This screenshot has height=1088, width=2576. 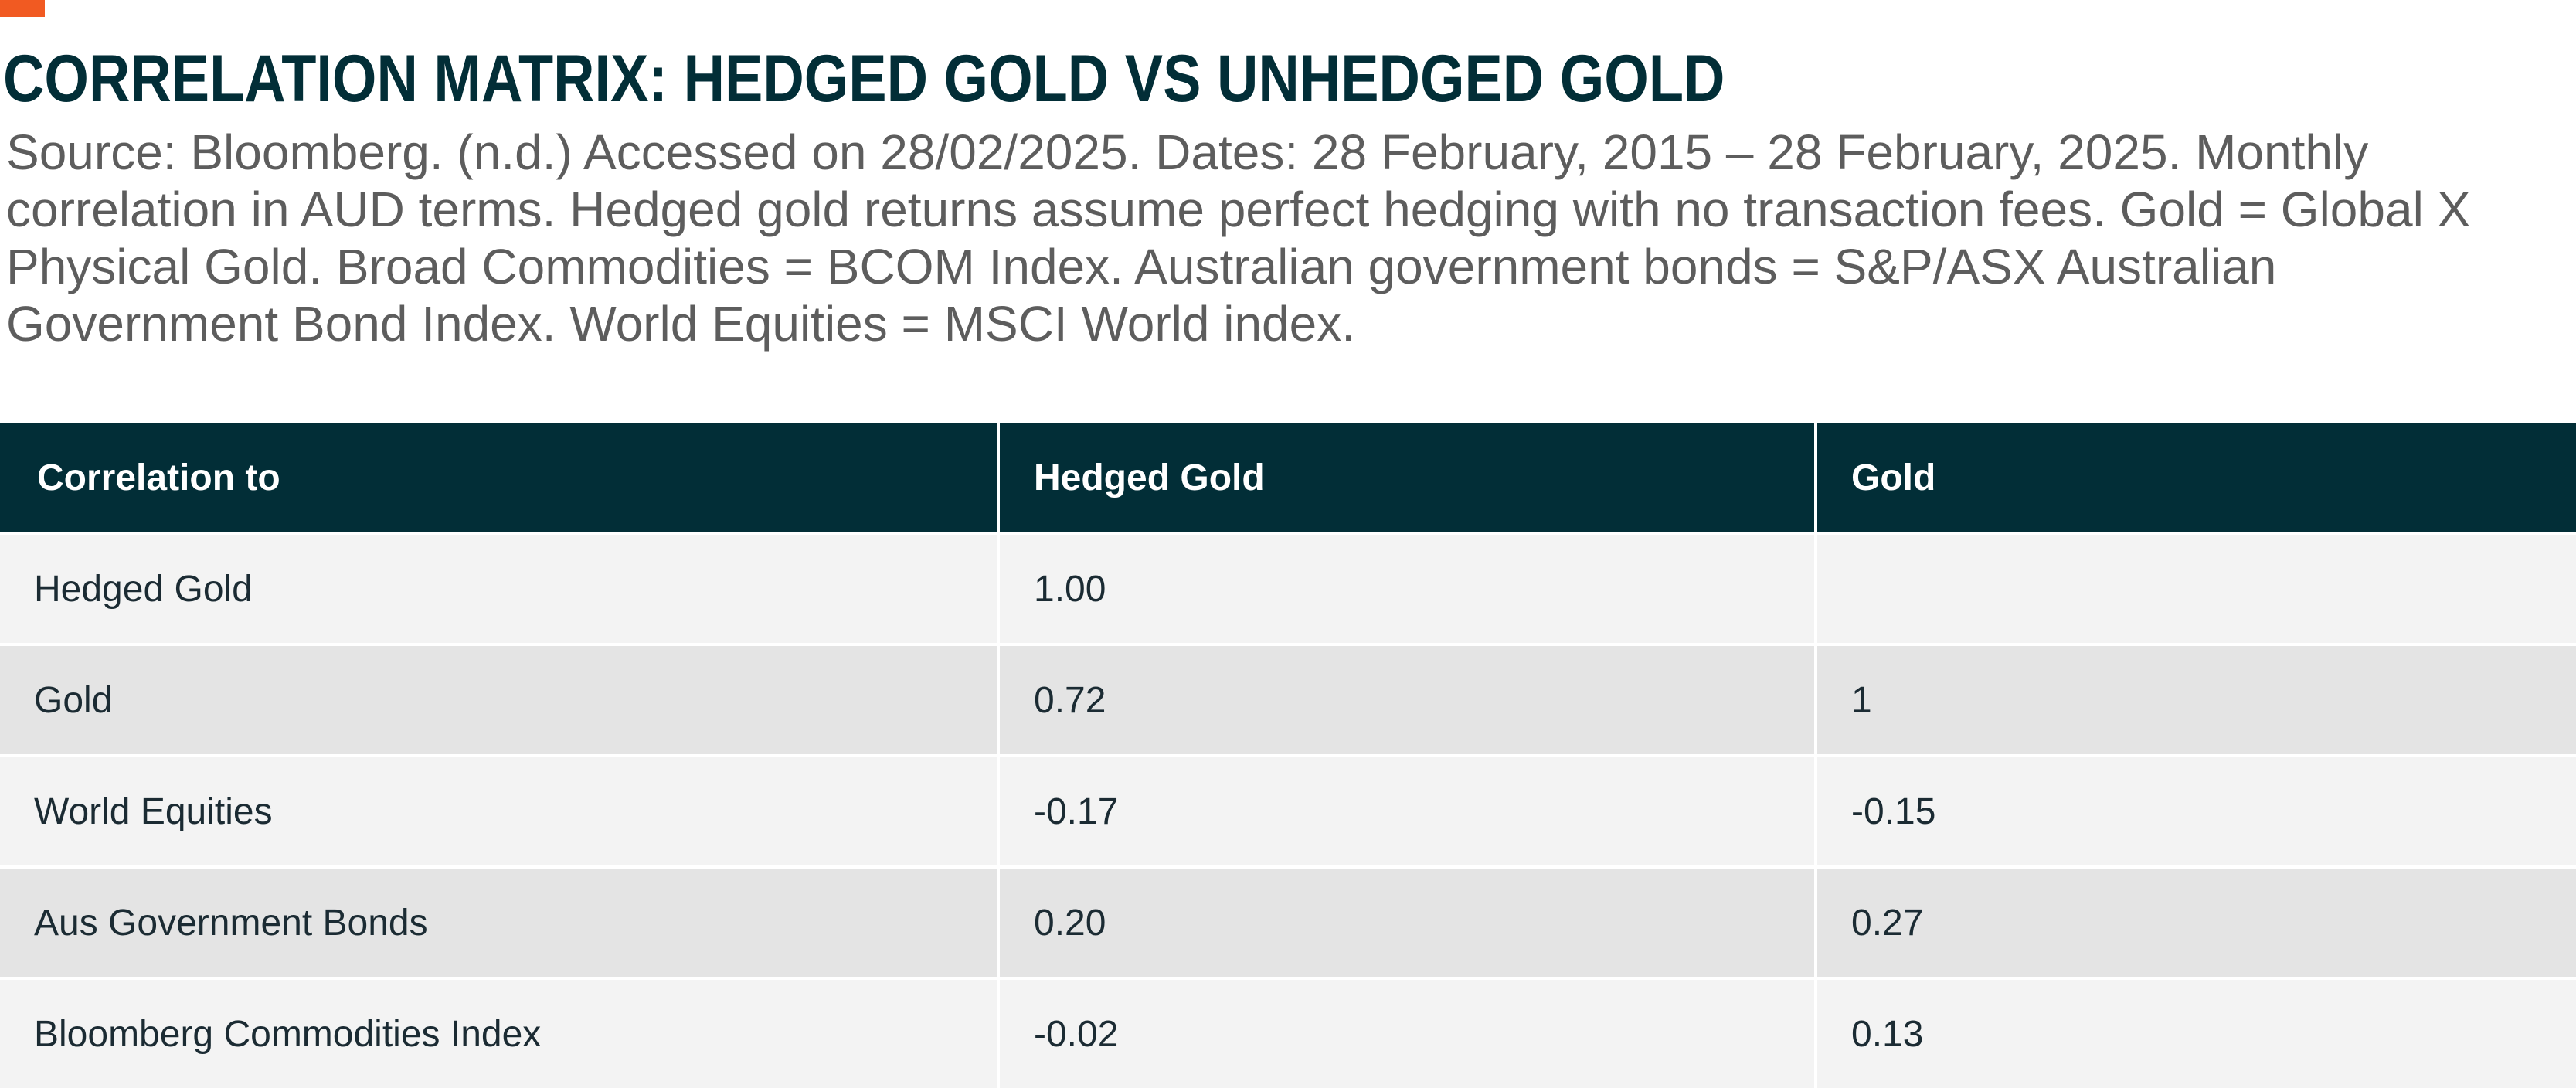 I want to click on cell-hedged-gold: 1.00, so click(x=1406, y=588).